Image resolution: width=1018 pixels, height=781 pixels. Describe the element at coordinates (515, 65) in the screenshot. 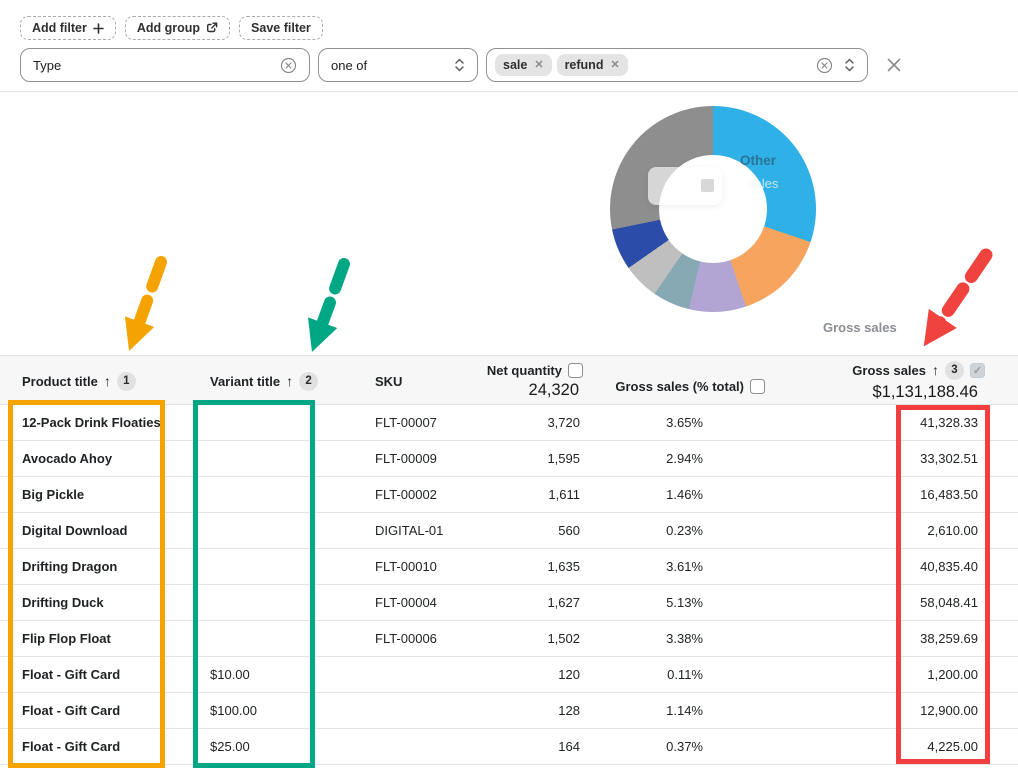

I see `tag-label: sale` at that location.